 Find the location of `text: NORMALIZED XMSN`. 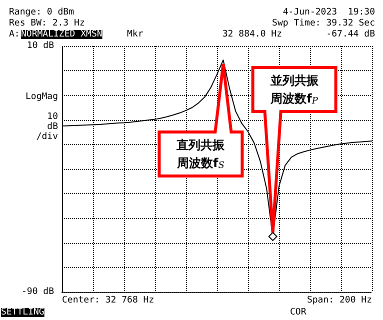

text: NORMALIZED XMSN is located at coordinates (61, 35).